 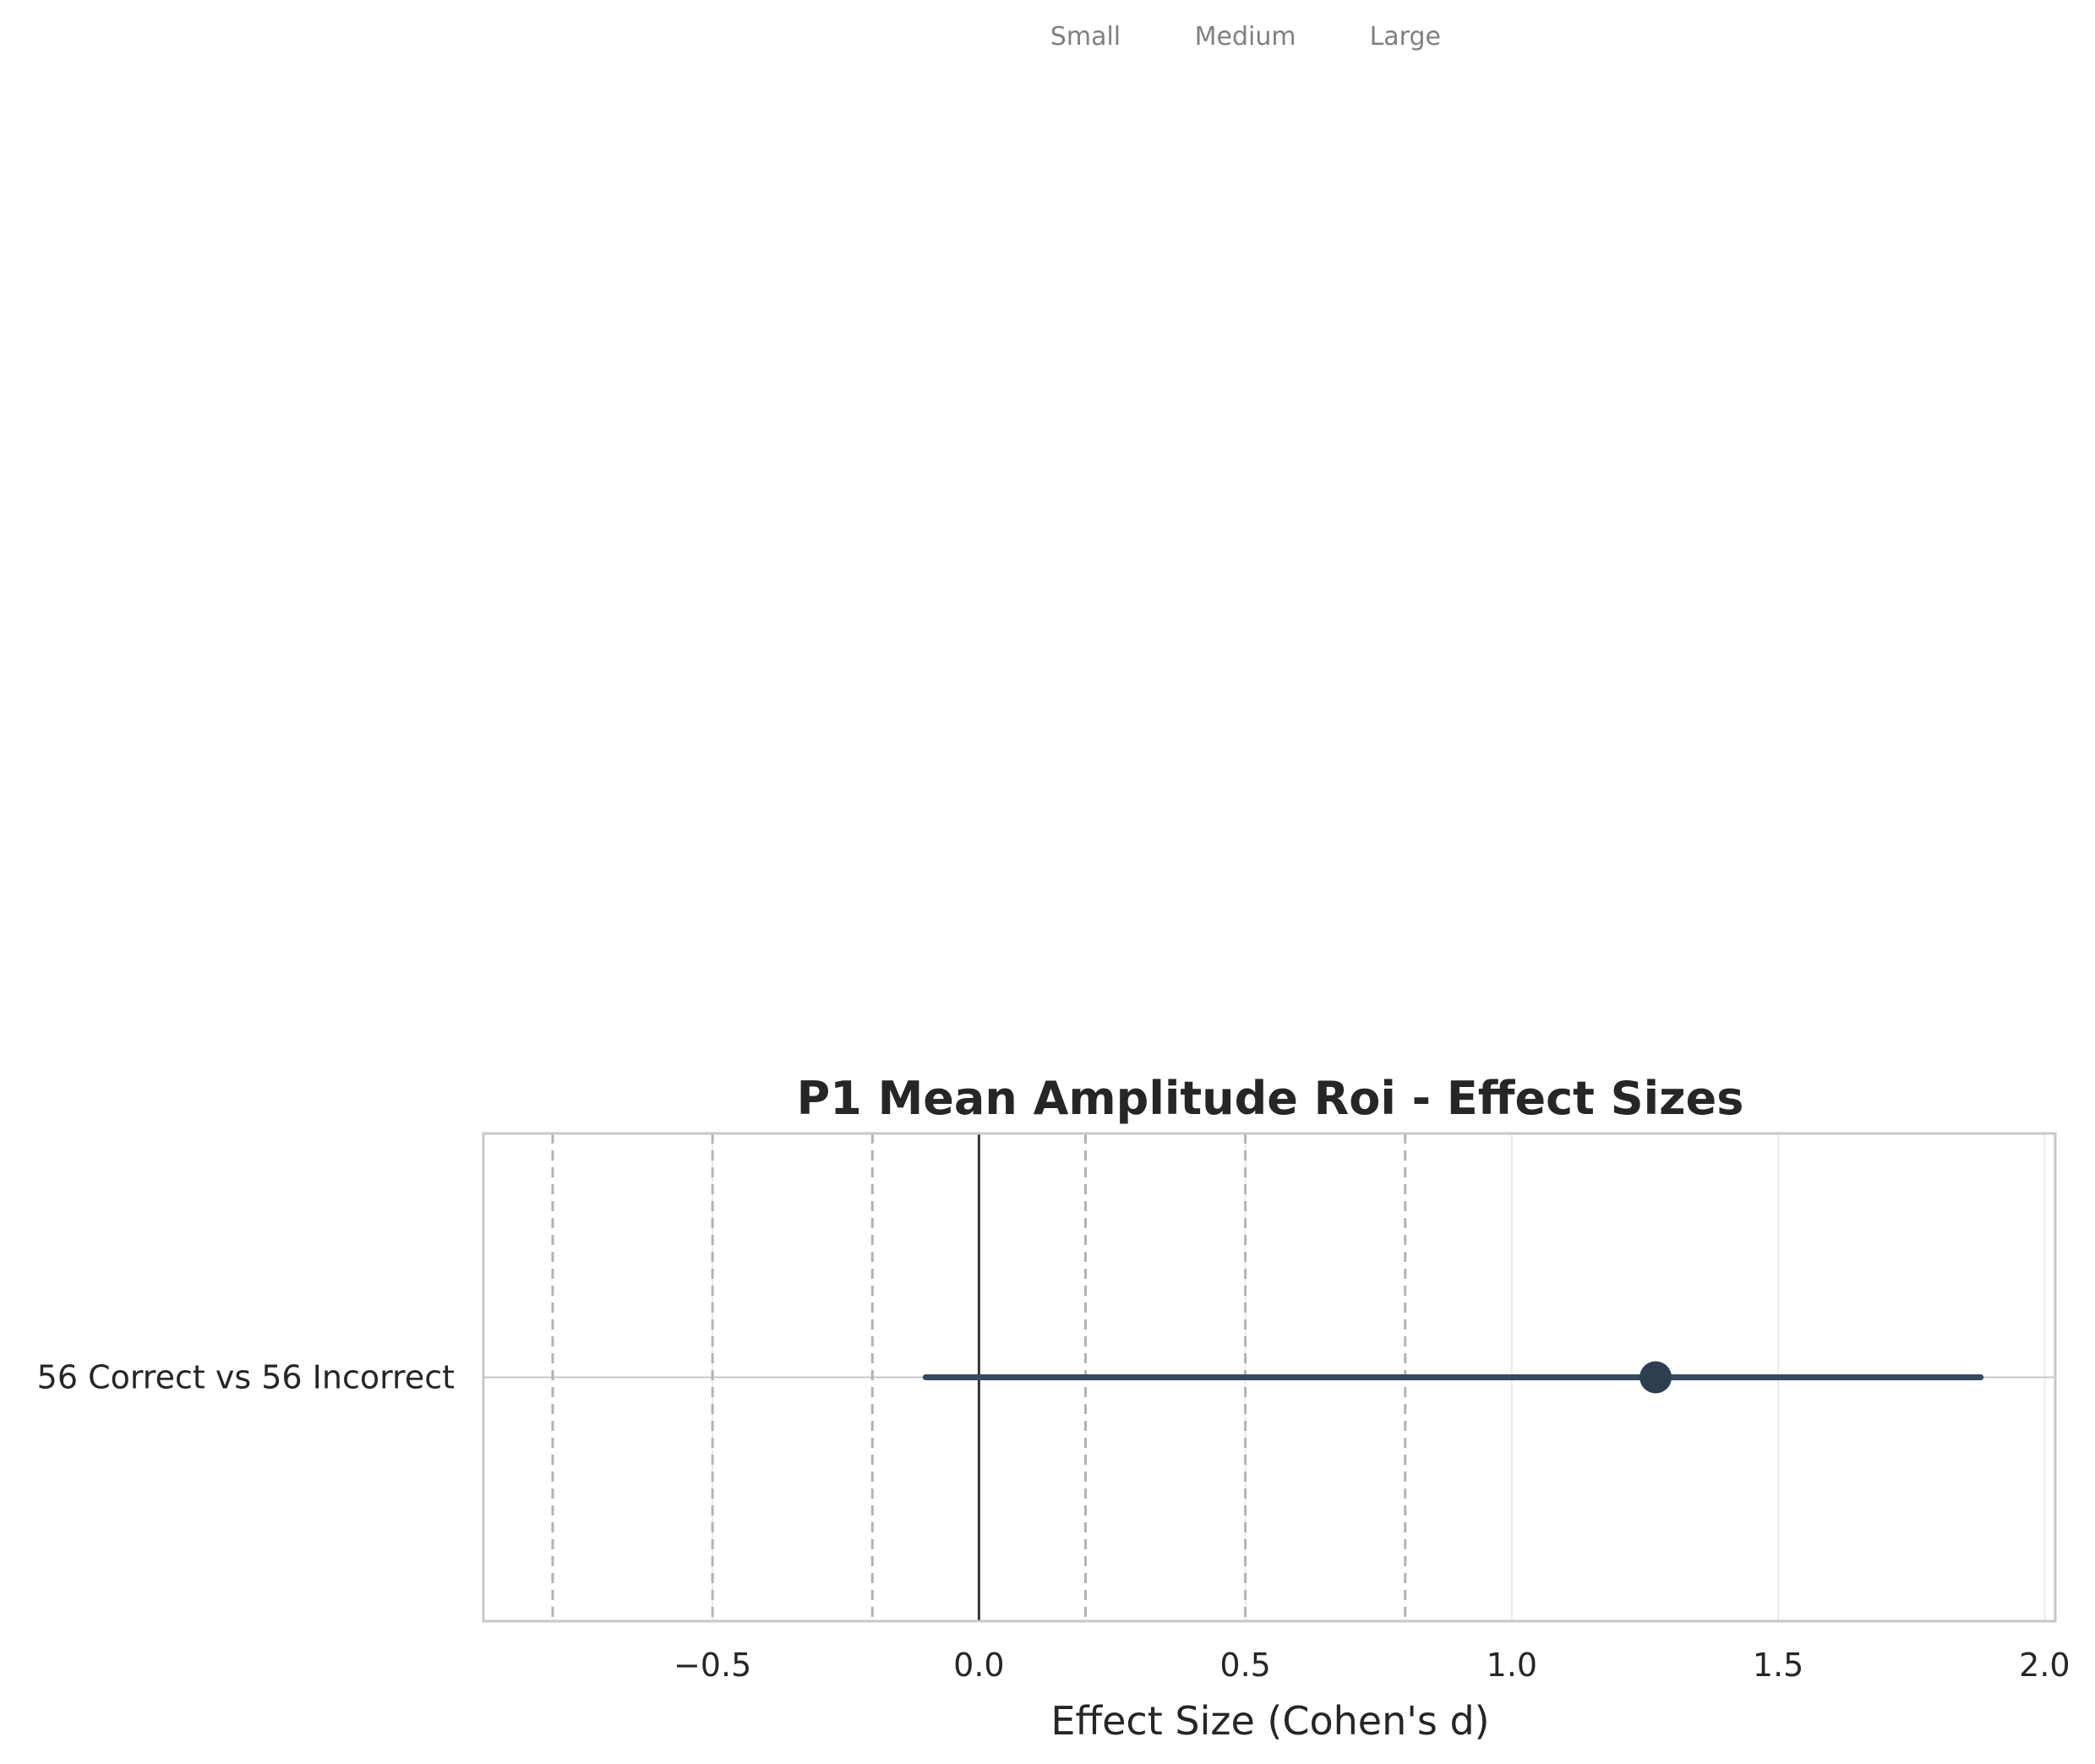 What do you see at coordinates (978, 1666) in the screenshot?
I see `x-tick-label: 0.0` at bounding box center [978, 1666].